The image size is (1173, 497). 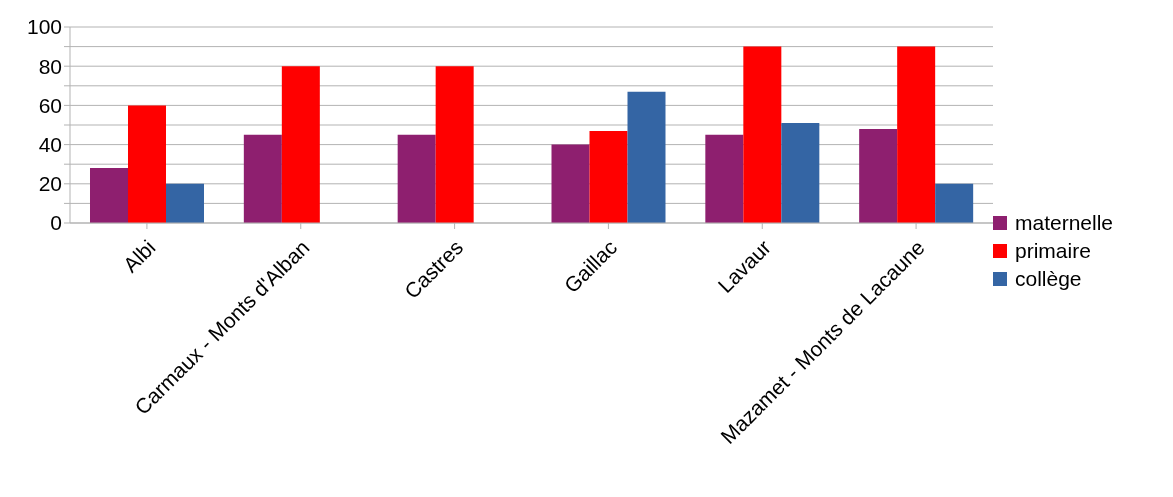 What do you see at coordinates (50, 145) in the screenshot?
I see `y-tick-label: 40` at bounding box center [50, 145].